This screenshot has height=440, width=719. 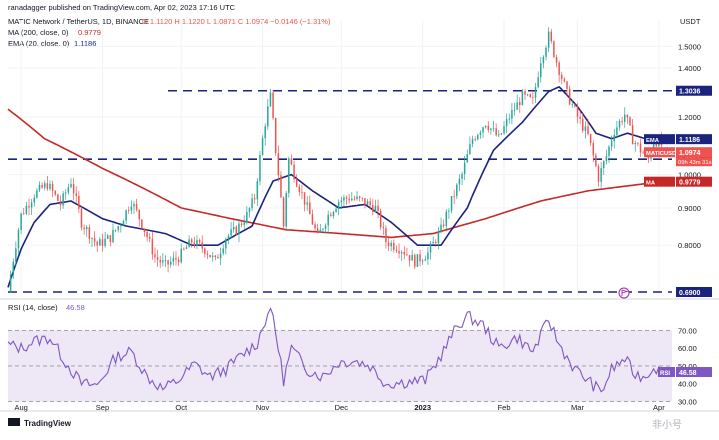 What do you see at coordinates (48, 423) in the screenshot?
I see `svg-text: TradingView` at bounding box center [48, 423].